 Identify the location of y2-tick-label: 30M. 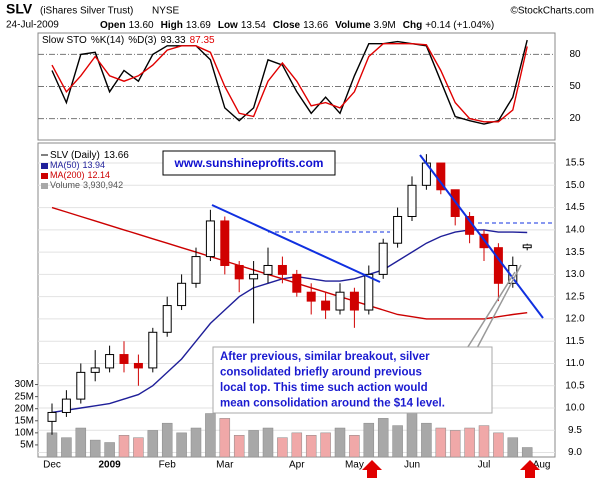
(24, 384).